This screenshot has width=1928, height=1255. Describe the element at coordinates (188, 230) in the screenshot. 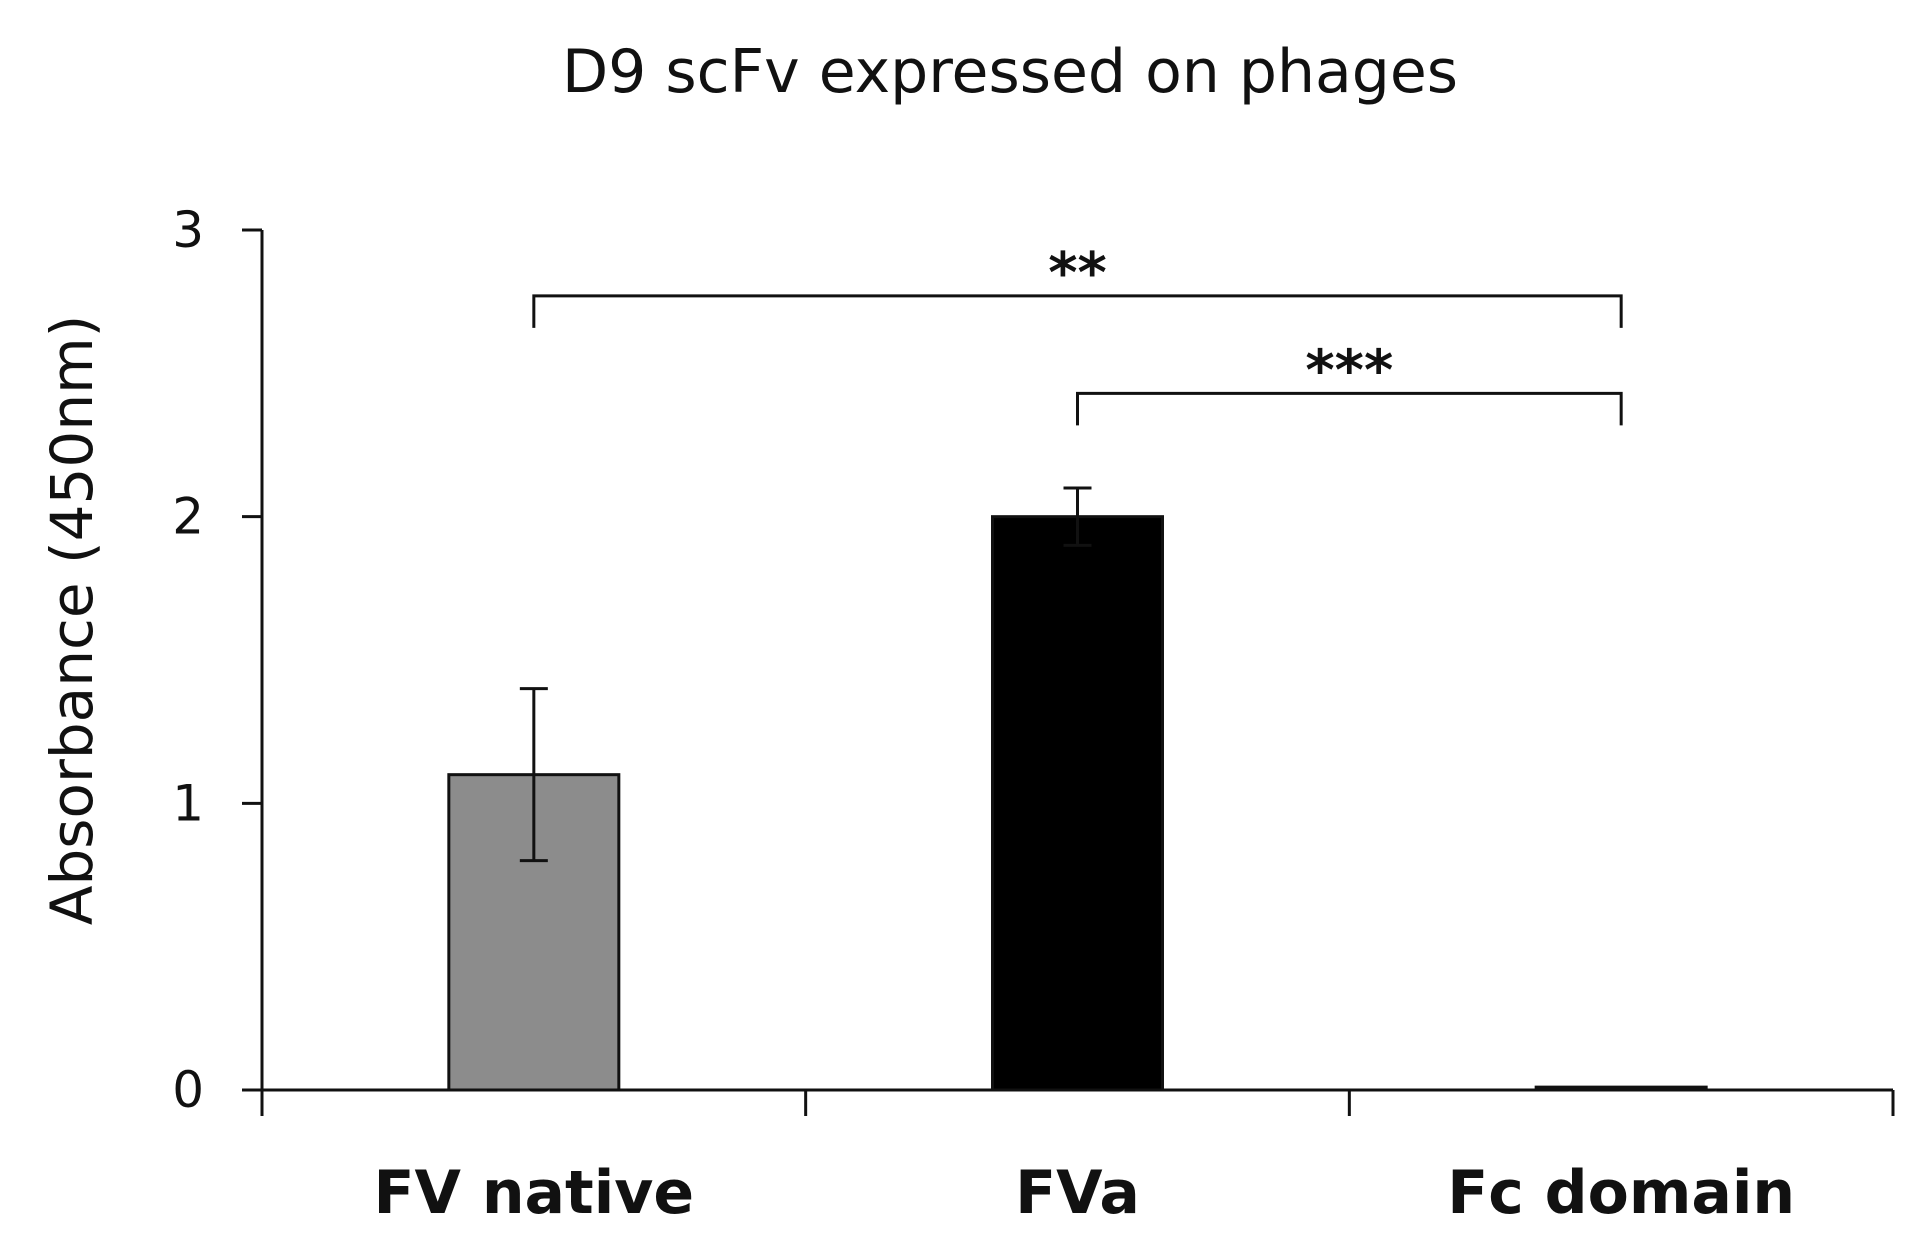

I see `y-tick-label-3: 3` at that location.